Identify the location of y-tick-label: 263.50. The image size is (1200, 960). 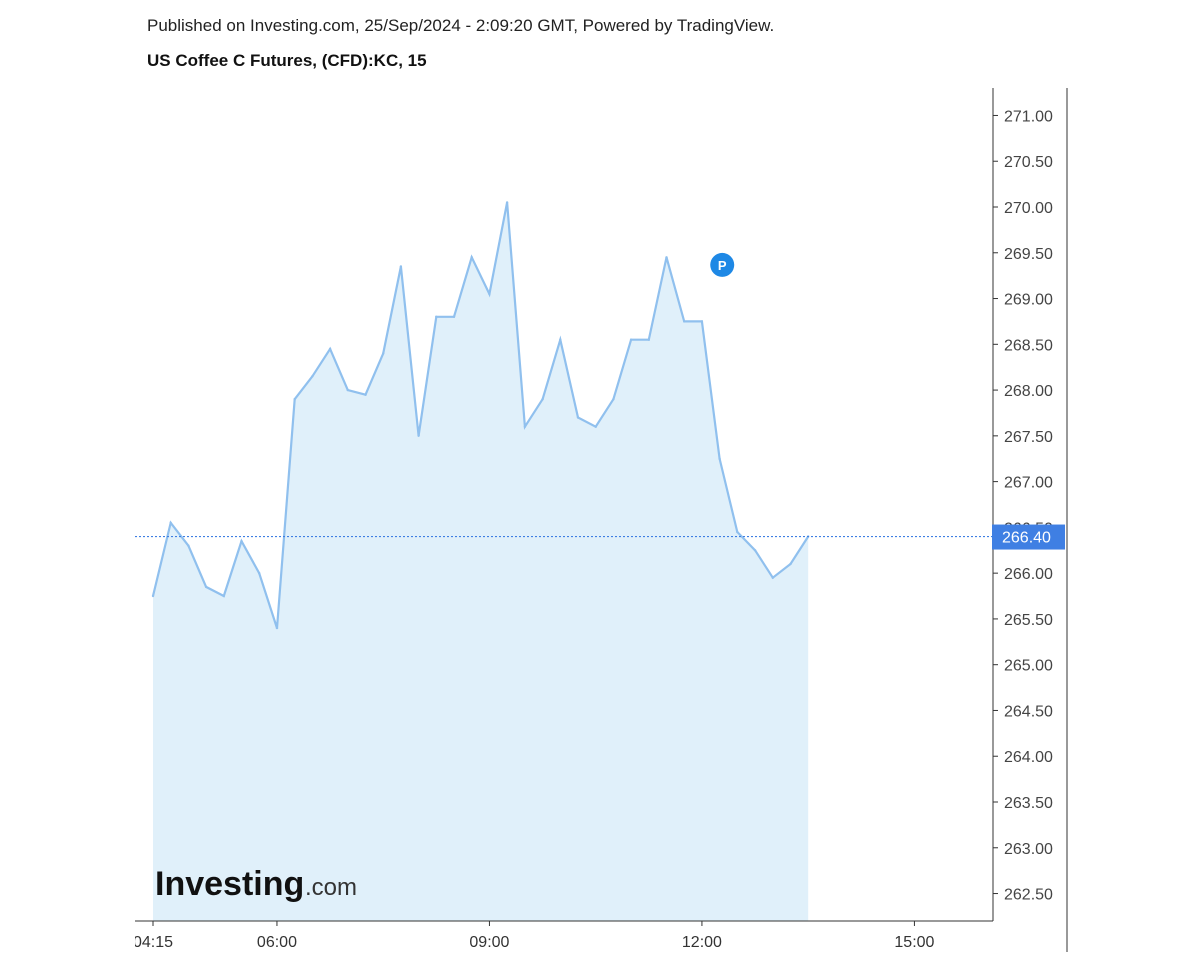
(1028, 803).